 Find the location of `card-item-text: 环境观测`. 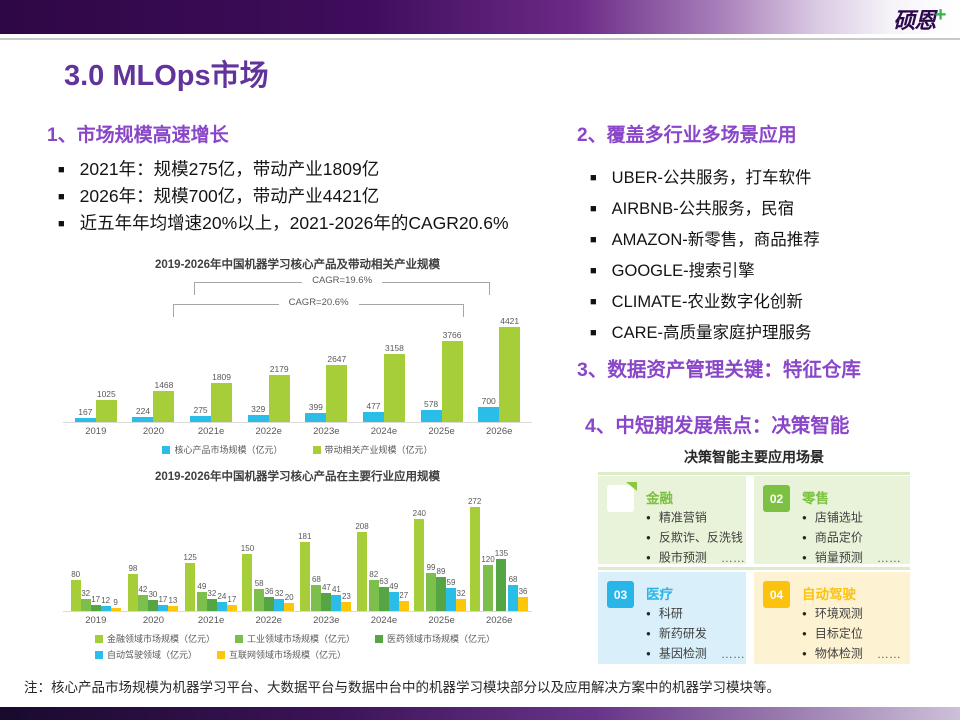

card-item-text: 环境观测 is located at coordinates (838, 613).